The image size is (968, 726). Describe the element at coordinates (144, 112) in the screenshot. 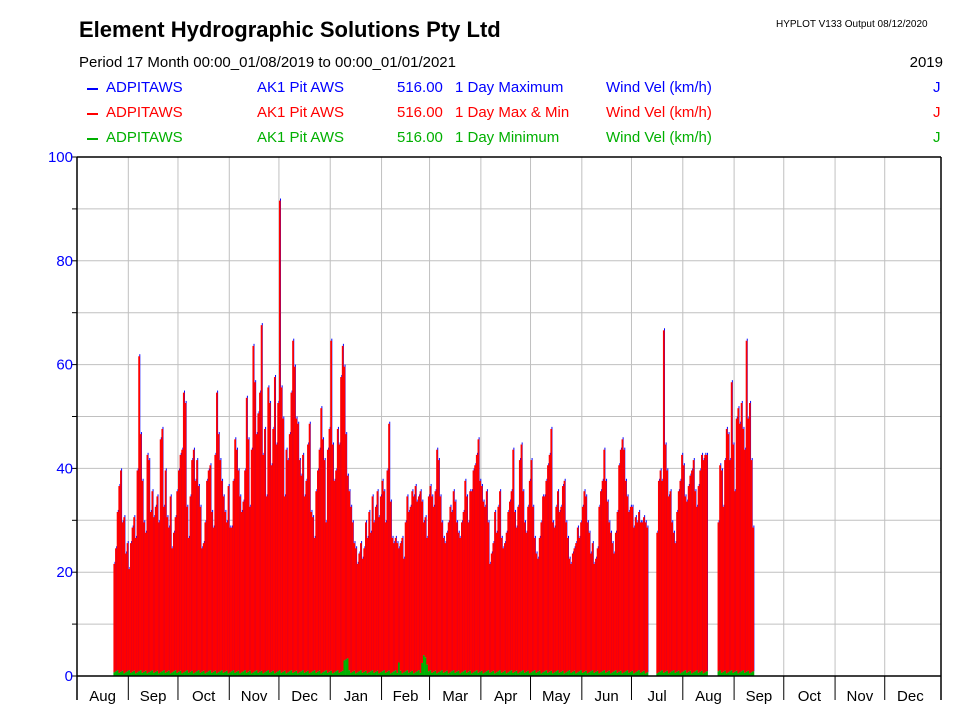

I see `legend-site: ADPITAWS` at that location.